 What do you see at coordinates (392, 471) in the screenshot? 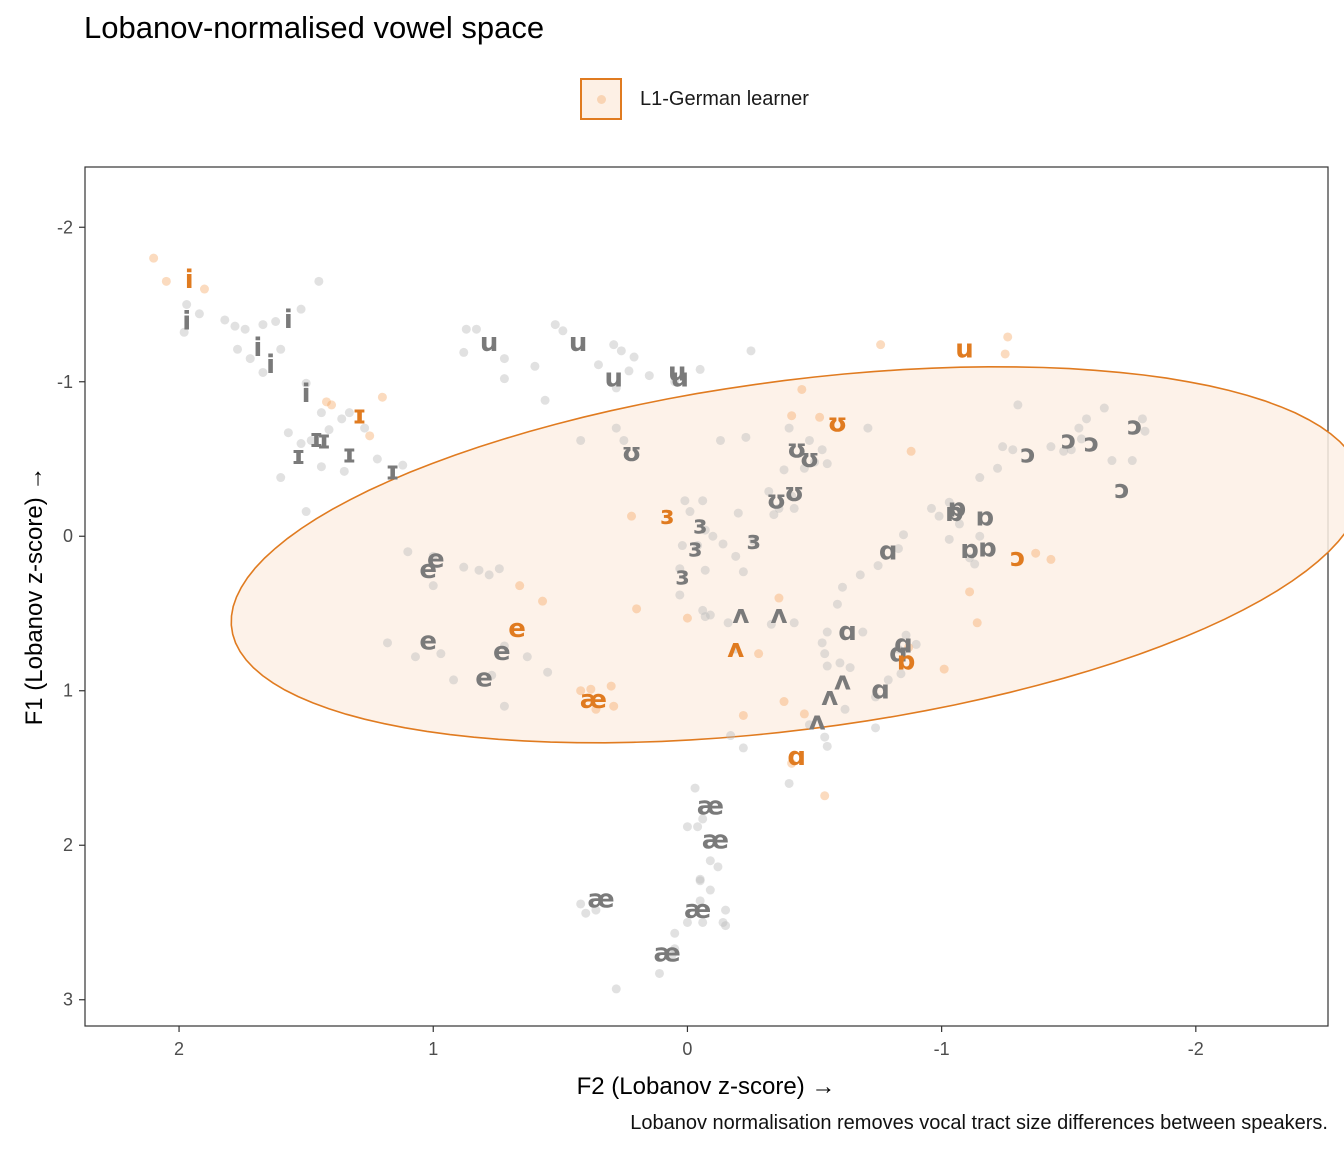
I see `reference-label-small-cap-i: ɪ` at bounding box center [392, 471].